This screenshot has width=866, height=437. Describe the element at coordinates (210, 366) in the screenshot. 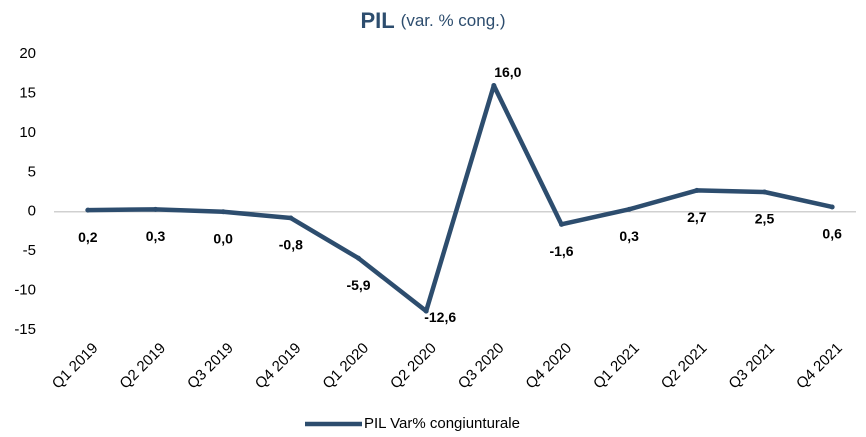

I see `x-tick-label: Q3 2019` at that location.